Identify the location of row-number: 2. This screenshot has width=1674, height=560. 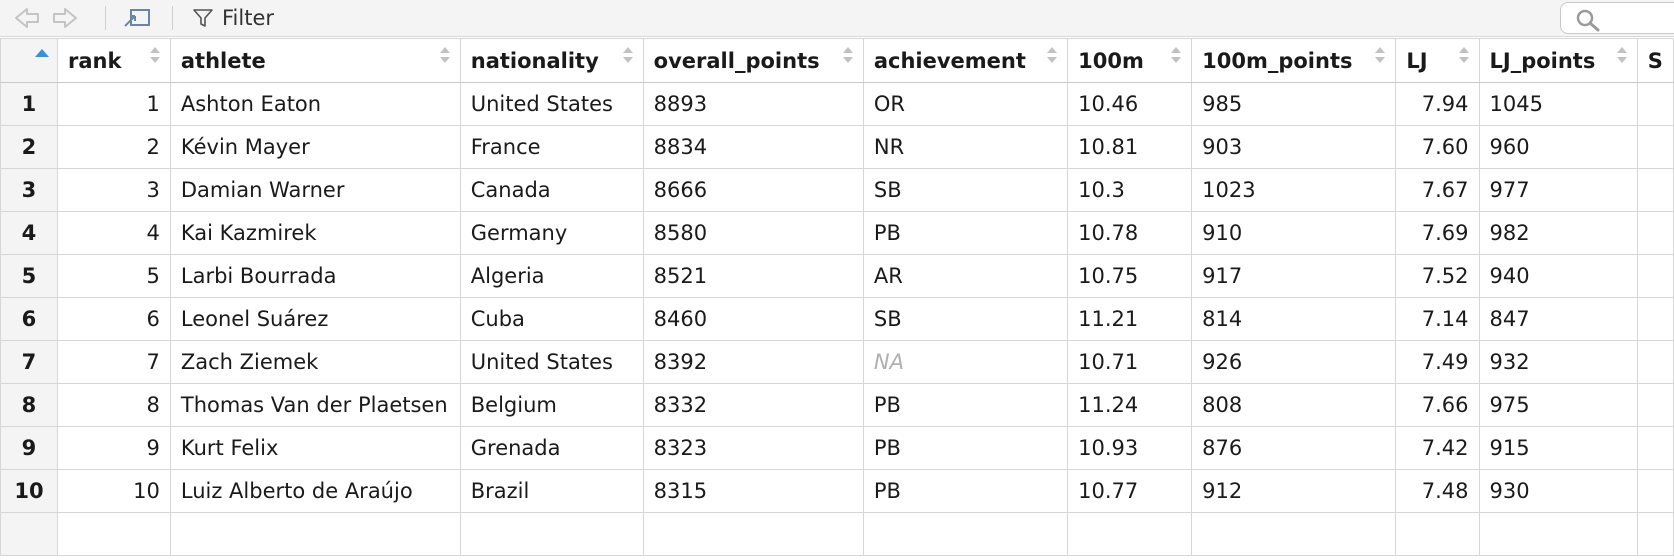
(29, 147).